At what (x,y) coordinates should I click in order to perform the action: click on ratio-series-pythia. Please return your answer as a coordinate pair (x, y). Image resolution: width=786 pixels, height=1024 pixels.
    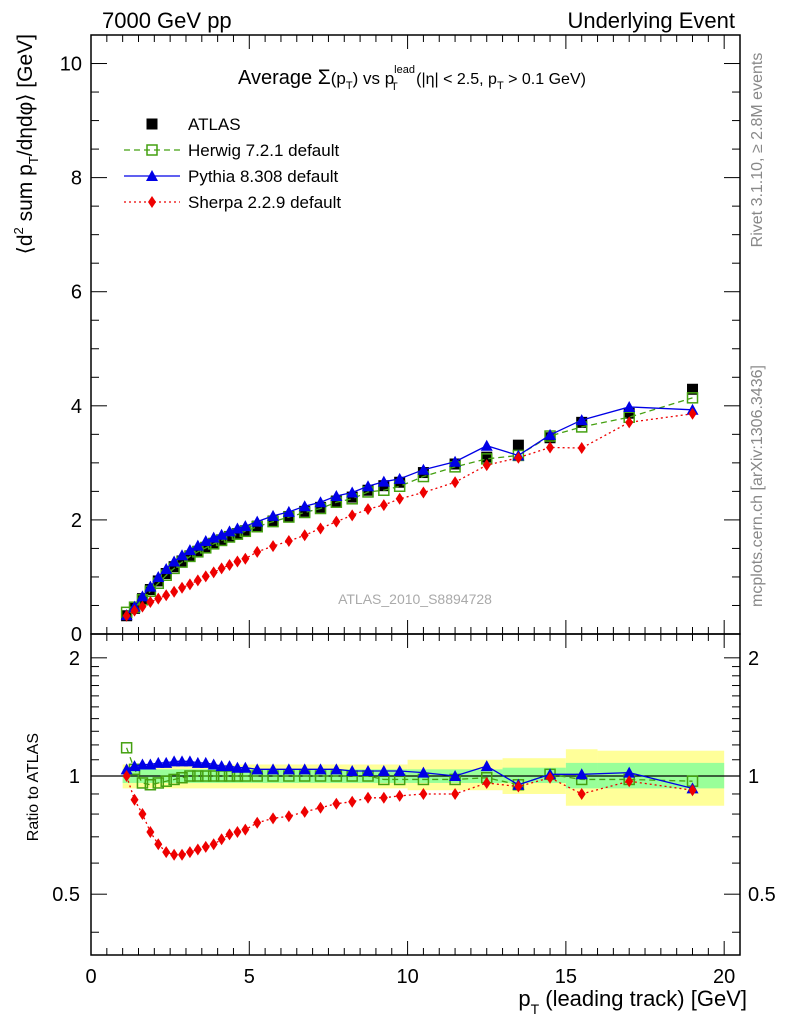
    Looking at the image, I should click on (409, 774).